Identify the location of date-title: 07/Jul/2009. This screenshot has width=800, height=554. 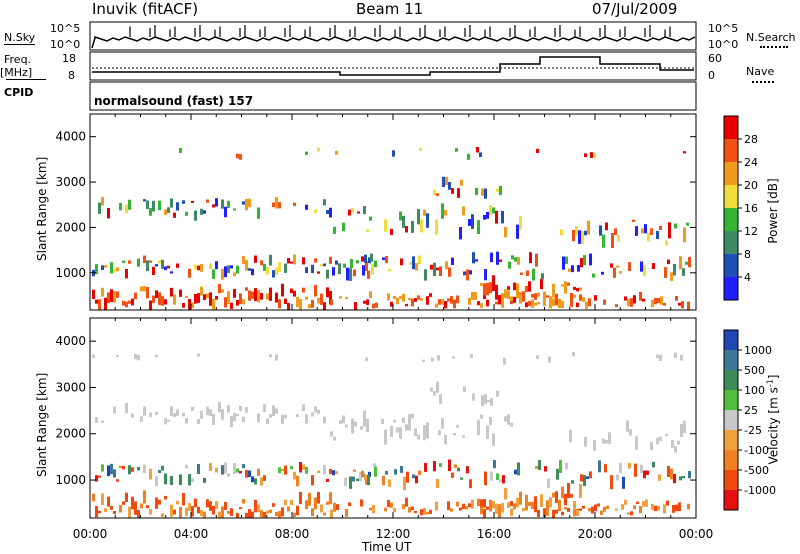
(635, 9).